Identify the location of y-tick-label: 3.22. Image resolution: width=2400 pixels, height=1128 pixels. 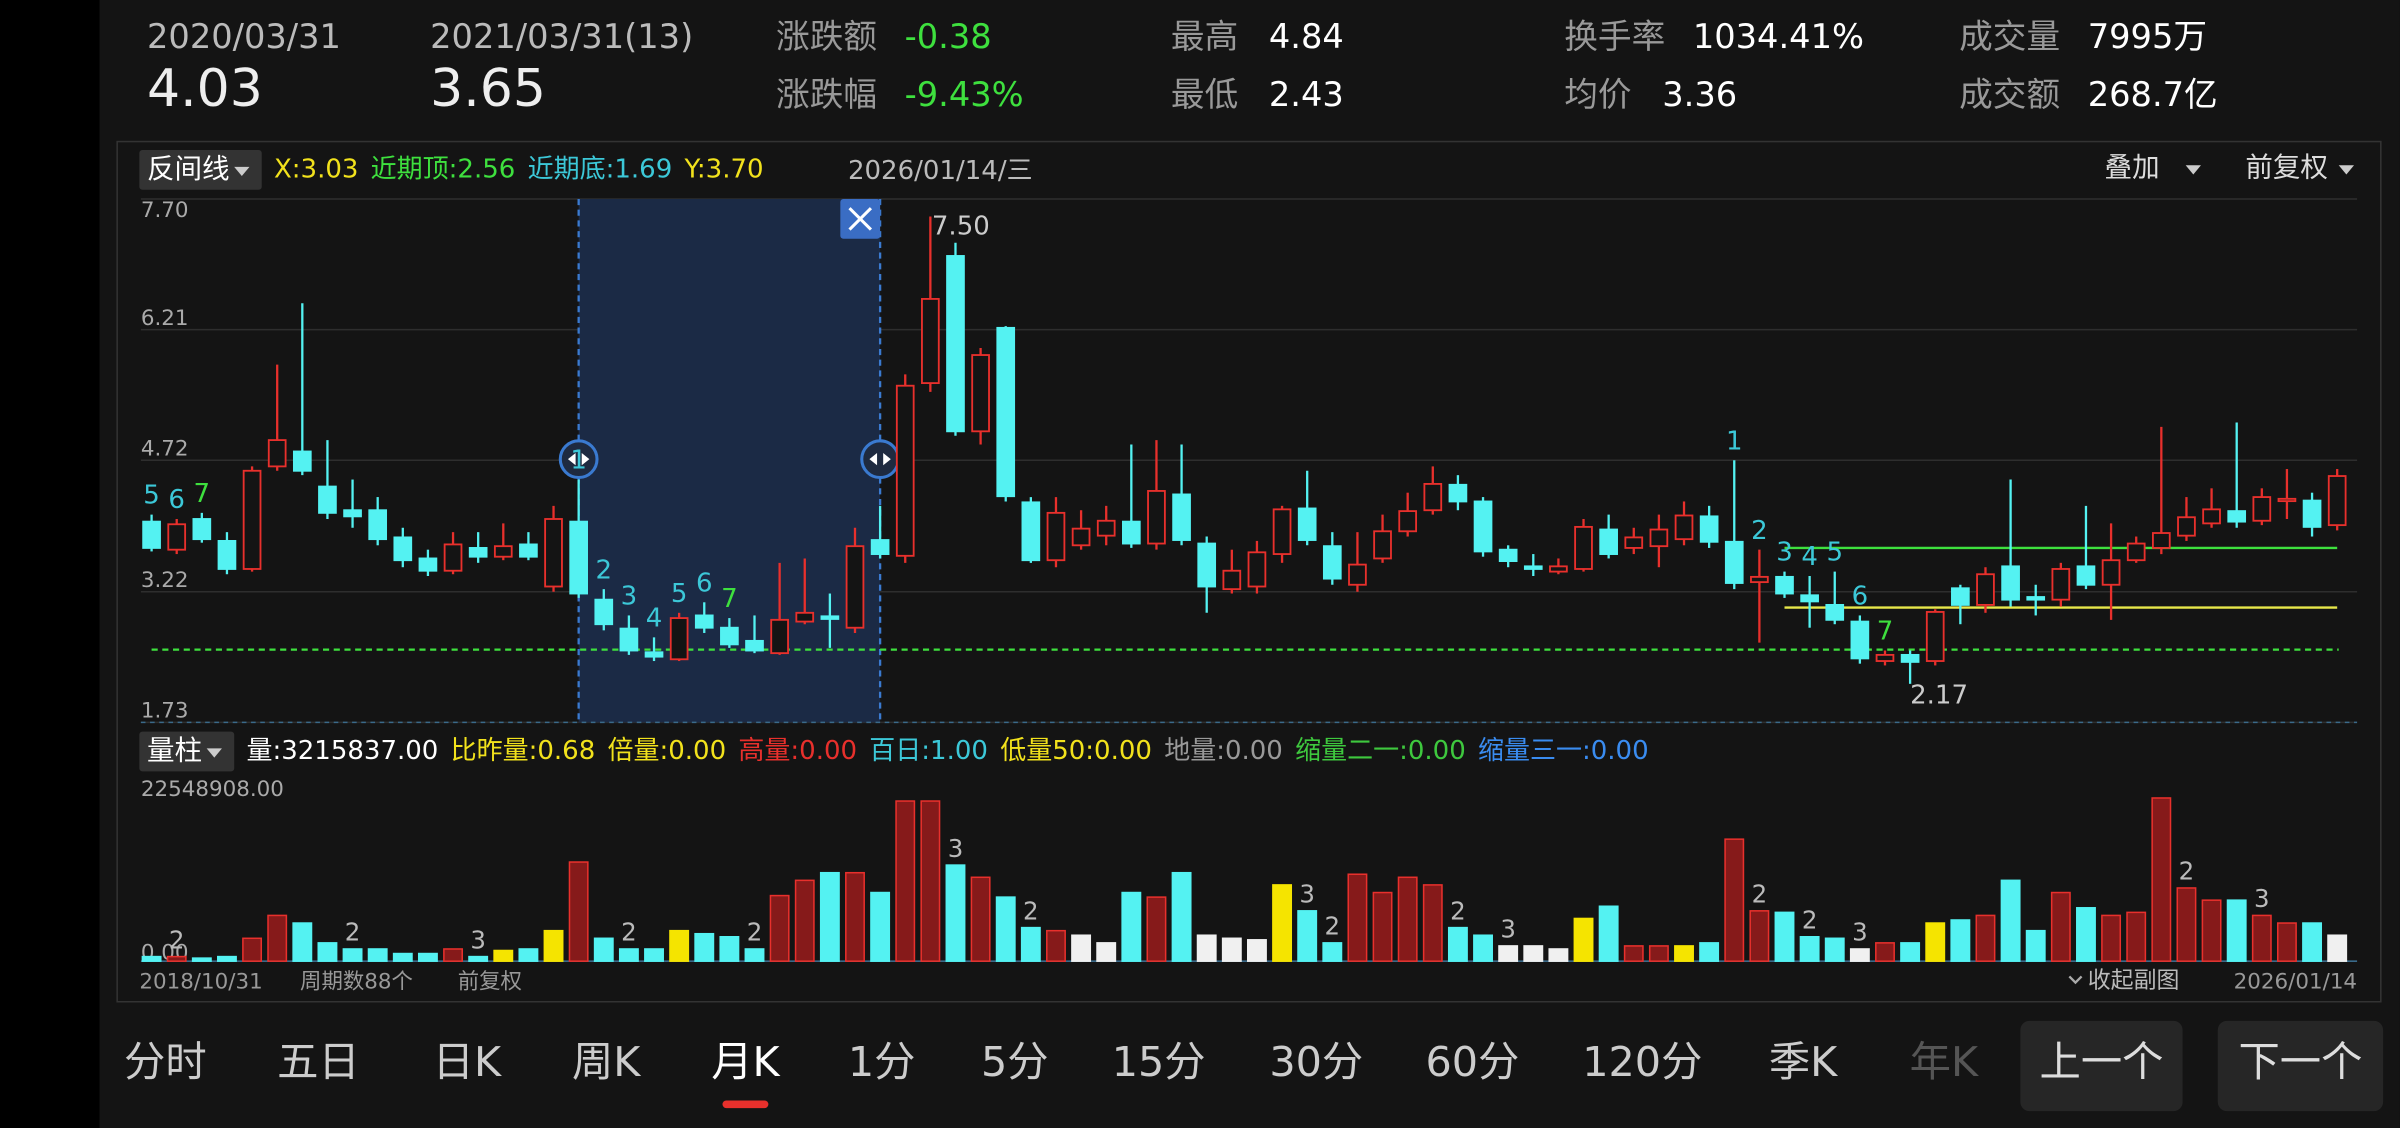
(165, 580).